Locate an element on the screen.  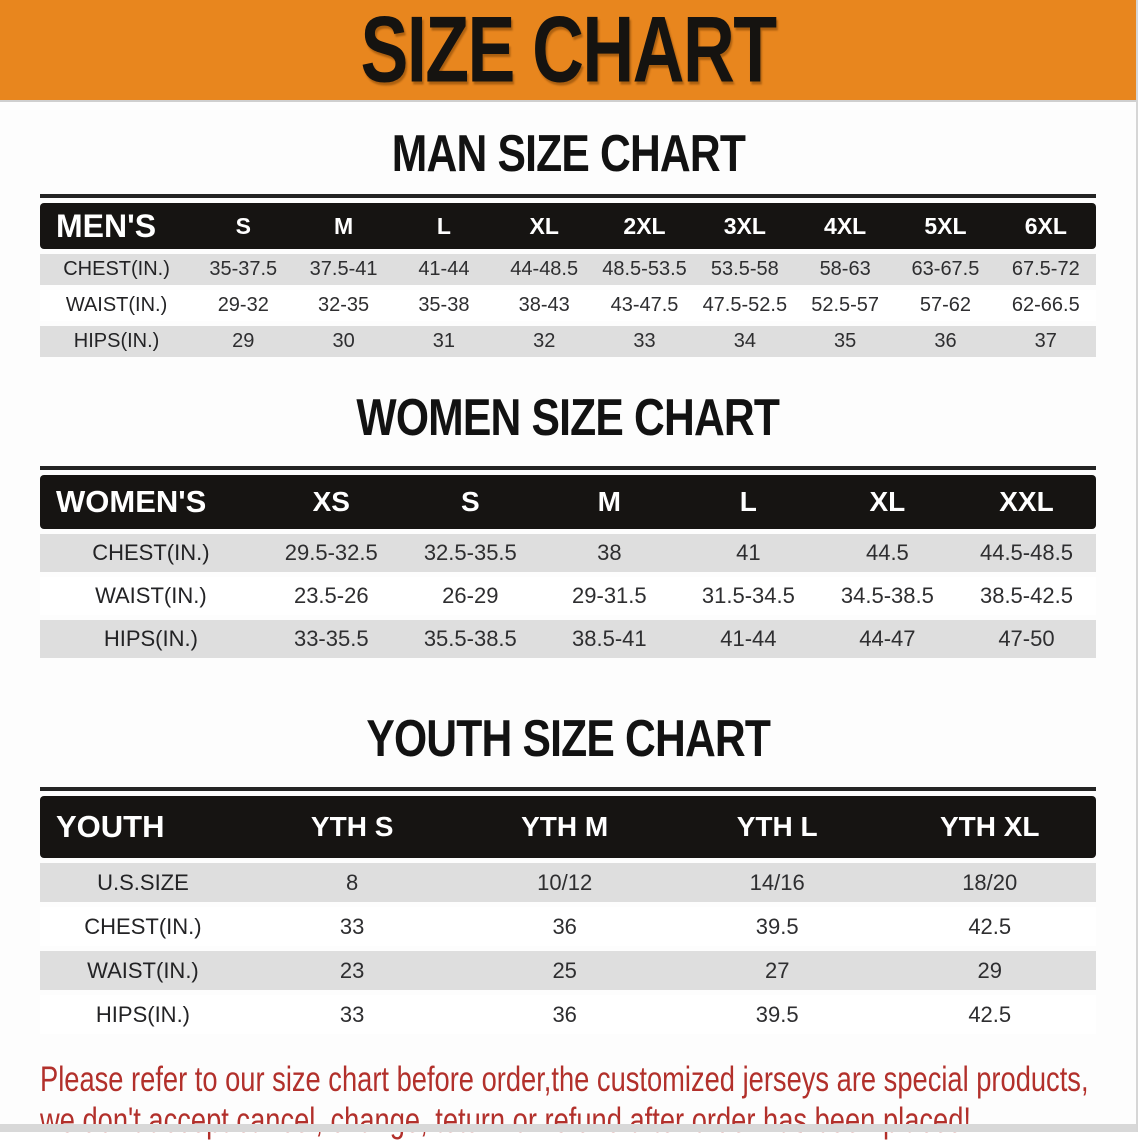
size-header-cell: YTH S is located at coordinates (352, 827).